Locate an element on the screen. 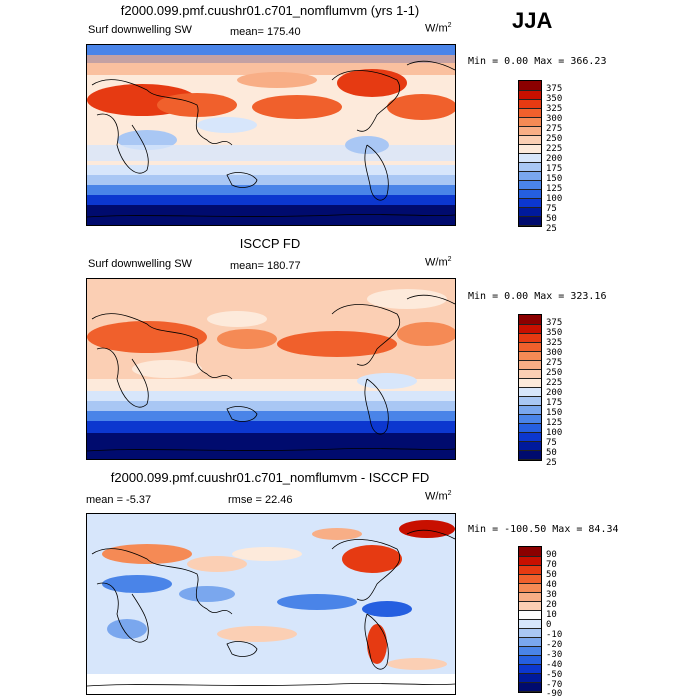 This screenshot has height=700, width=700. panel3-cbar-label-5: 20 is located at coordinates (551, 605).